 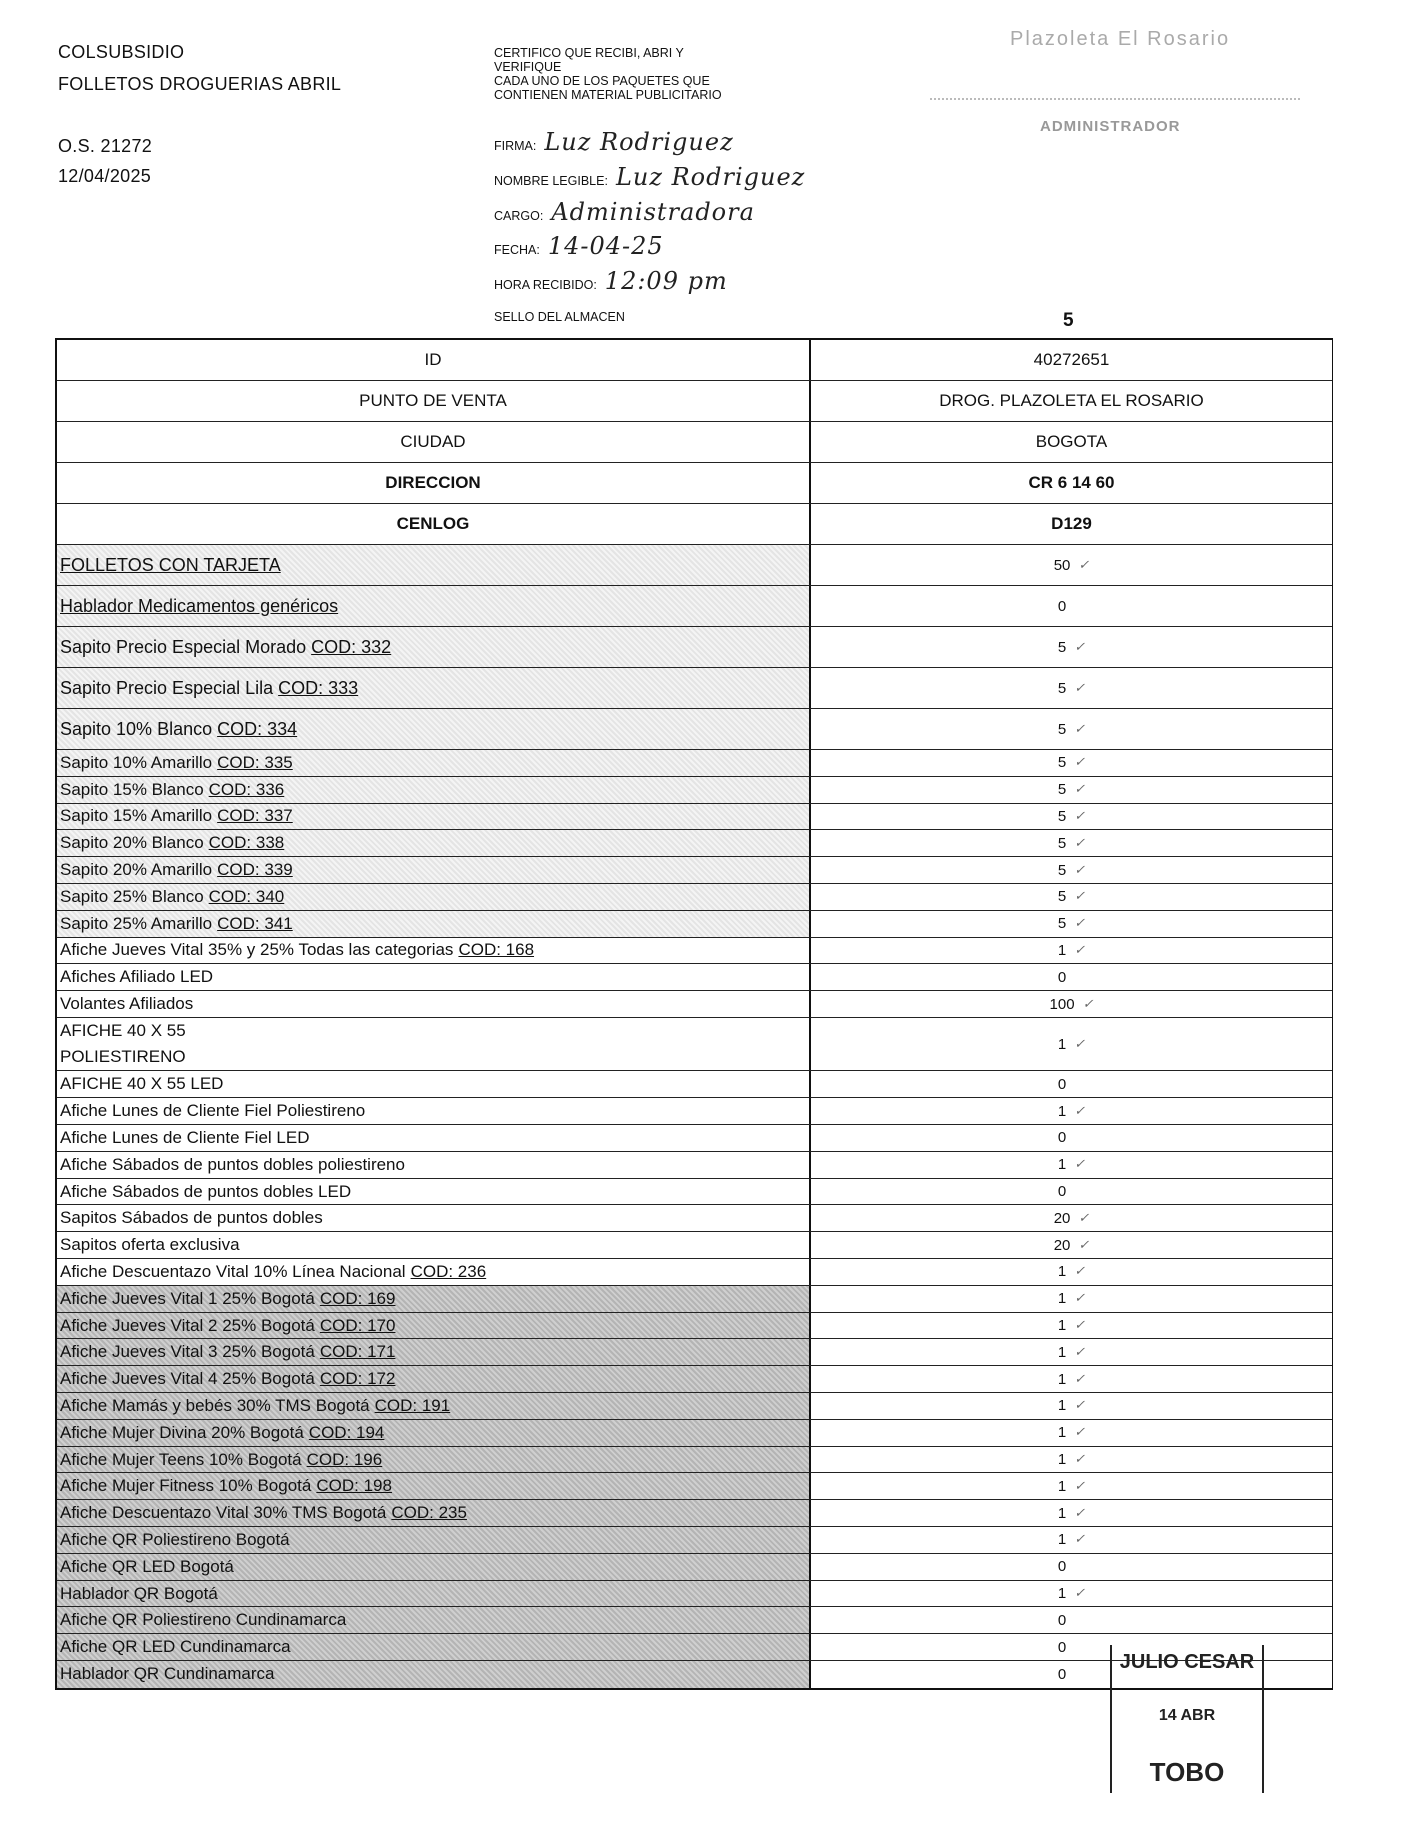 I want to click on item-code: COD: 170, so click(x=357, y=1325).